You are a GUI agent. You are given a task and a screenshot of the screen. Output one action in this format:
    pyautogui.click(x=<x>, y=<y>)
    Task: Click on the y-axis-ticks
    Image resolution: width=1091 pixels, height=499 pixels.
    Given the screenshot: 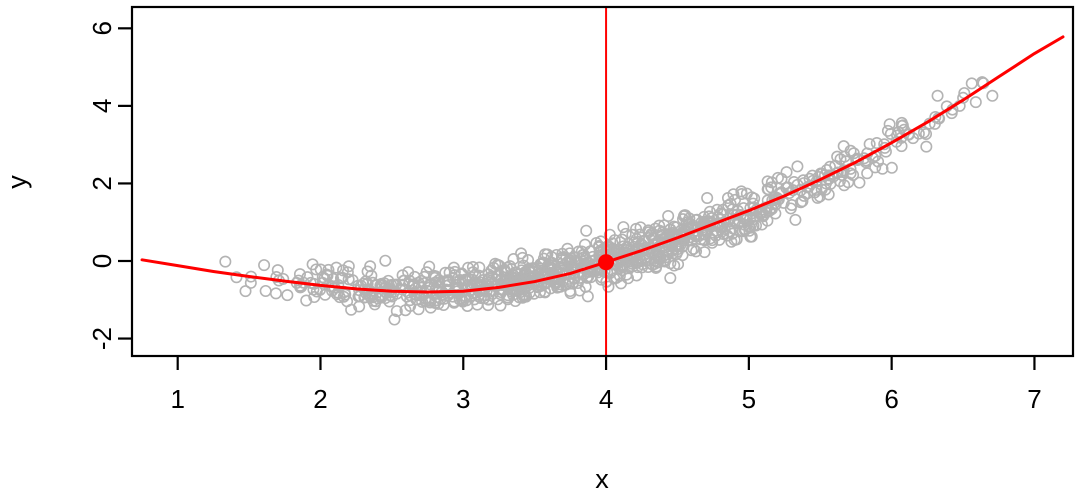 What is the action you would take?
    pyautogui.click(x=125, y=183)
    